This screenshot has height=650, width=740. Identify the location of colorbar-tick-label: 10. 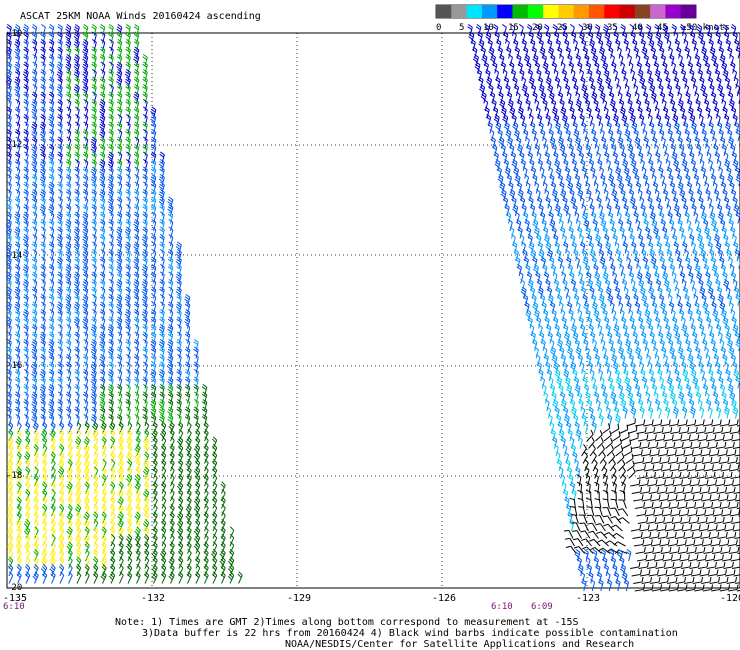
(488, 28).